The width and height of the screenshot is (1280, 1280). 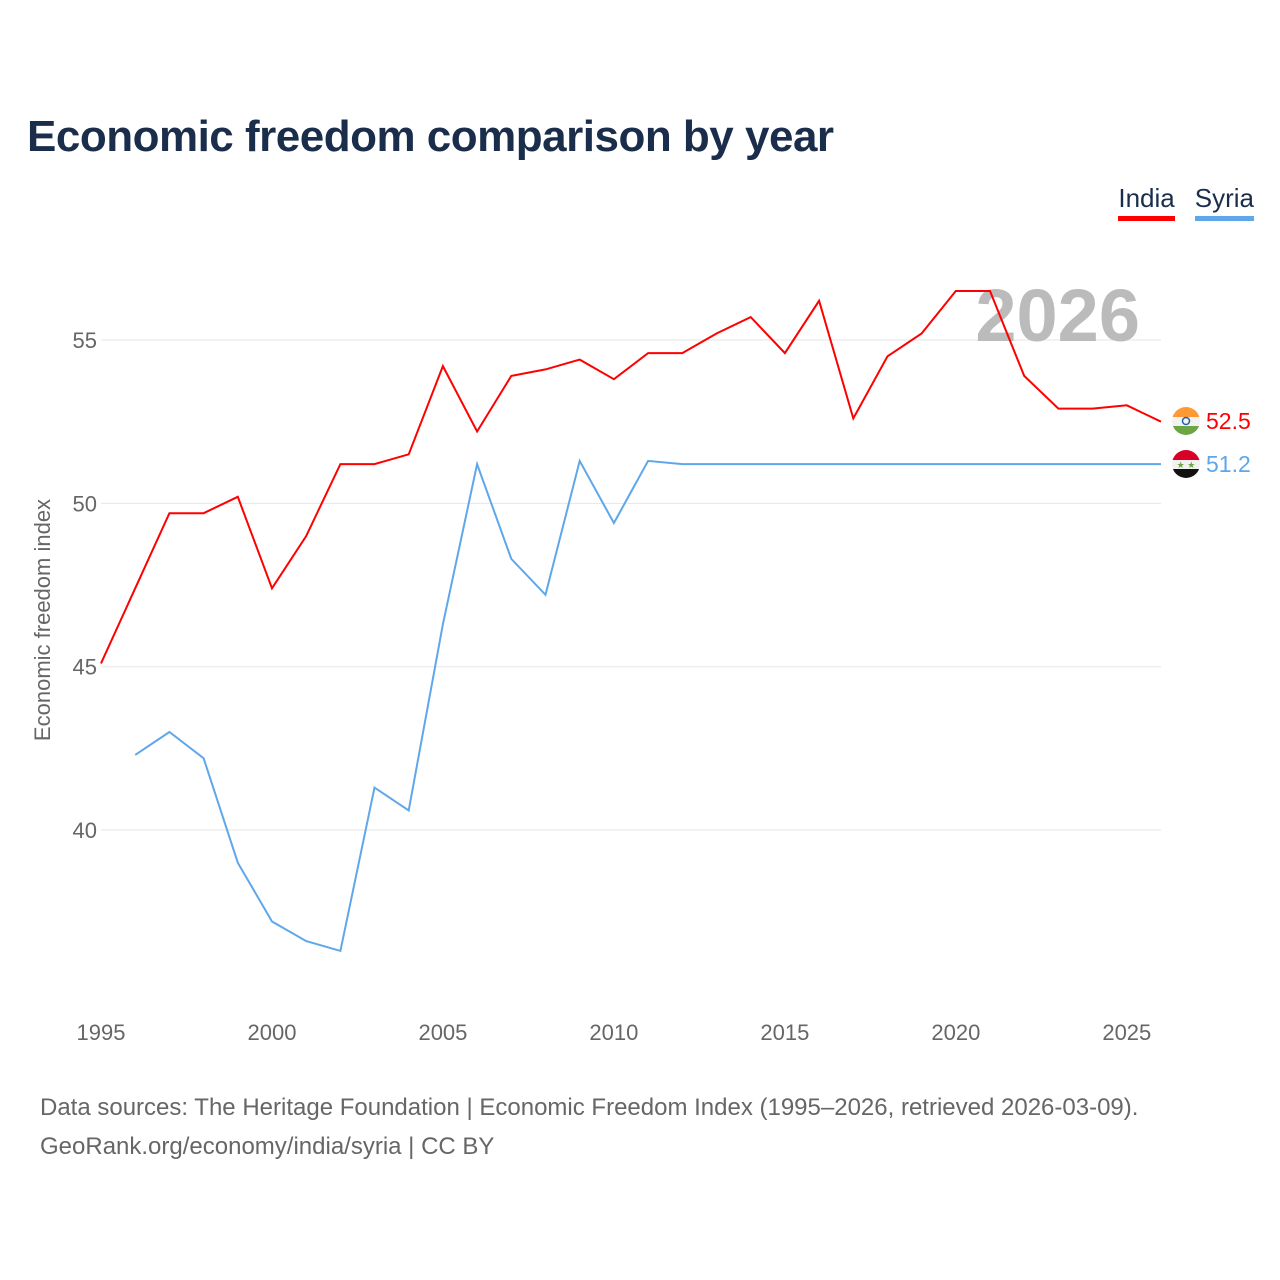 What do you see at coordinates (85, 340) in the screenshot?
I see `y-tick-label: 55` at bounding box center [85, 340].